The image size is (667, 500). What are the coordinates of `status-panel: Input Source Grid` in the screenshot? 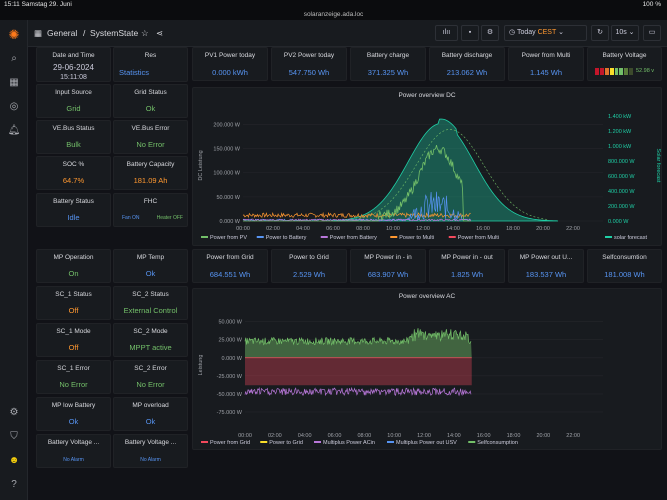 It's located at (73, 101).